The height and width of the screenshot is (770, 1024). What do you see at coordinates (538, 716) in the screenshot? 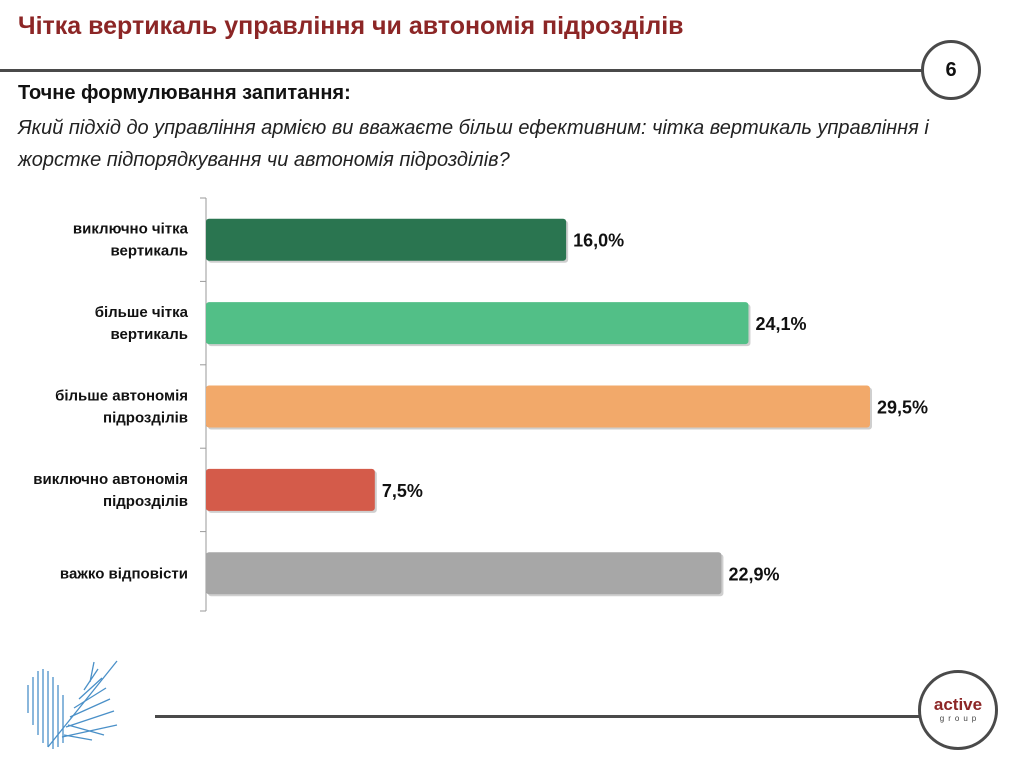
I see `footer-divider` at bounding box center [538, 716].